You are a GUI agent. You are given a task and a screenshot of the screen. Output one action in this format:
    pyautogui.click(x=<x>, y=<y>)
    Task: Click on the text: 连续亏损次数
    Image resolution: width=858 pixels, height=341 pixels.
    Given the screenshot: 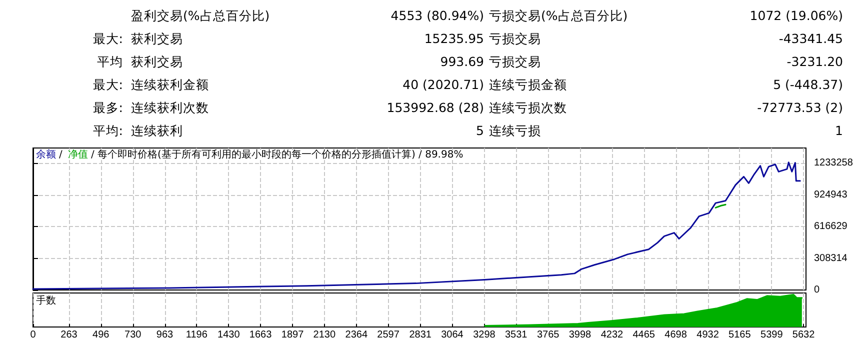 What is the action you would take?
    pyautogui.click(x=528, y=108)
    